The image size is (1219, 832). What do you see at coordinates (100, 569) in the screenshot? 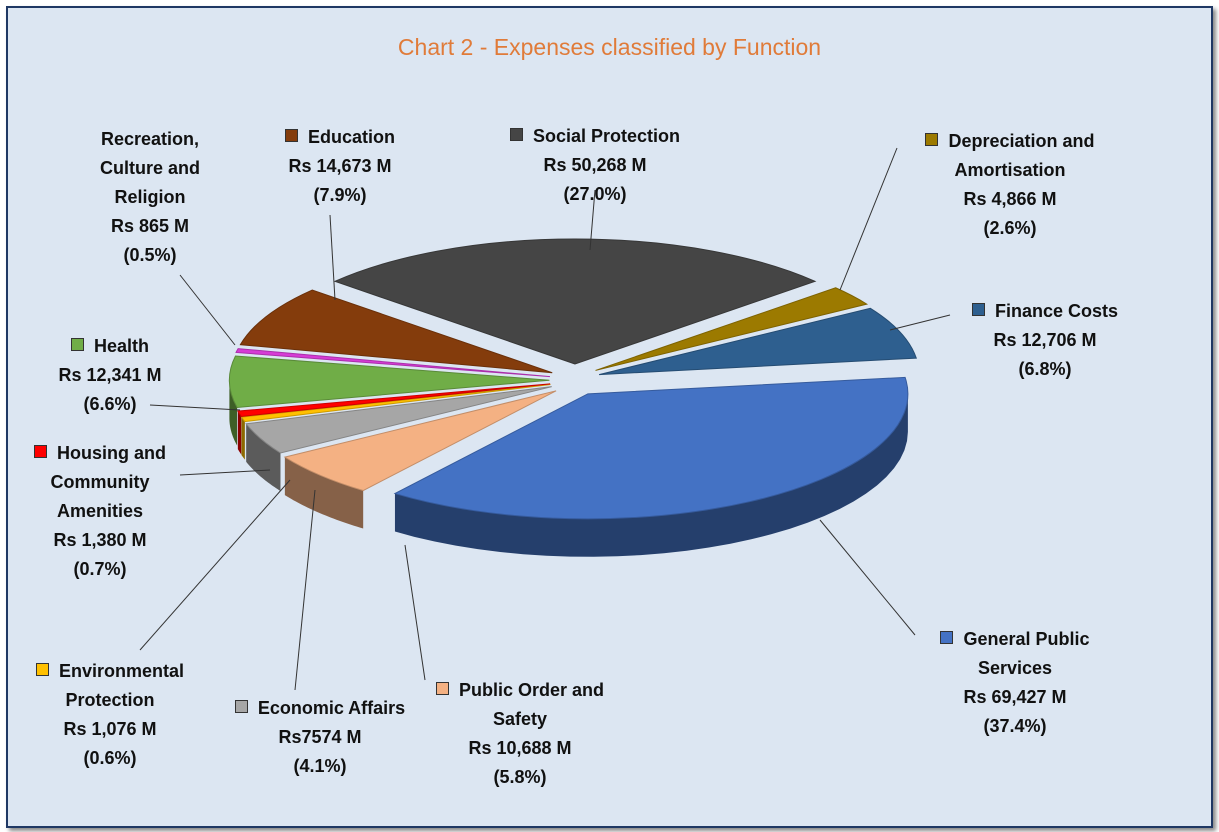
I see `share-label: (0.7%)` at bounding box center [100, 569].